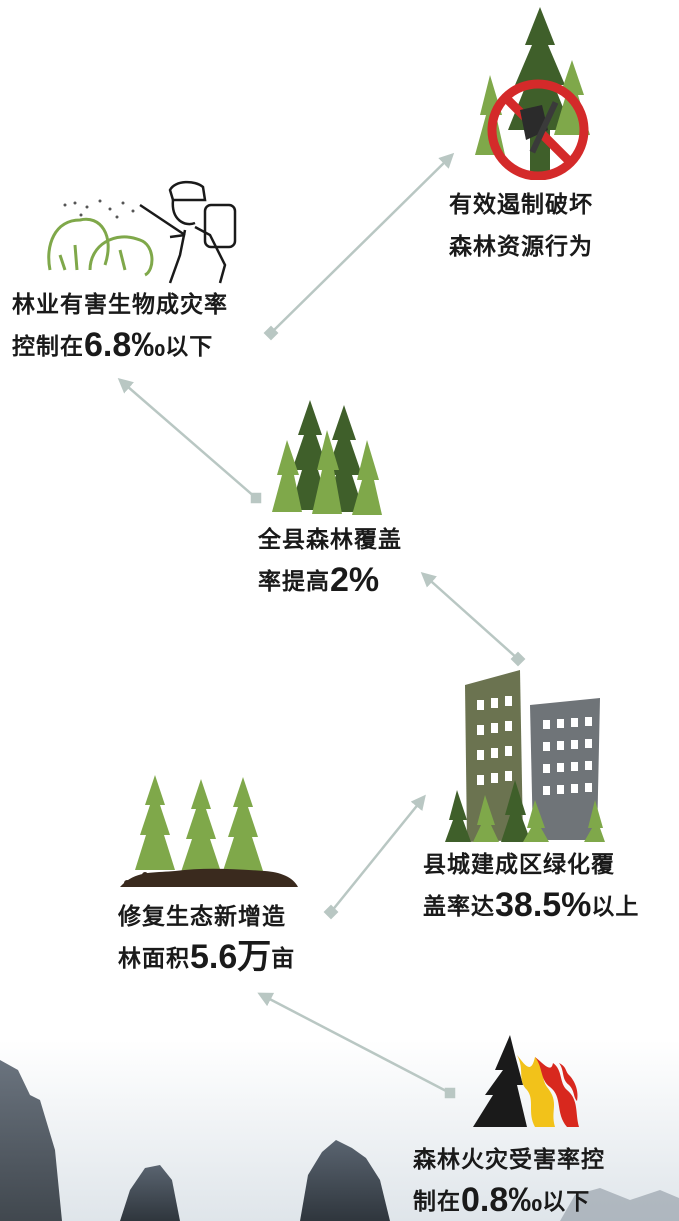  Describe the element at coordinates (327, 457) in the screenshot. I see `pine-forest-icon` at that location.